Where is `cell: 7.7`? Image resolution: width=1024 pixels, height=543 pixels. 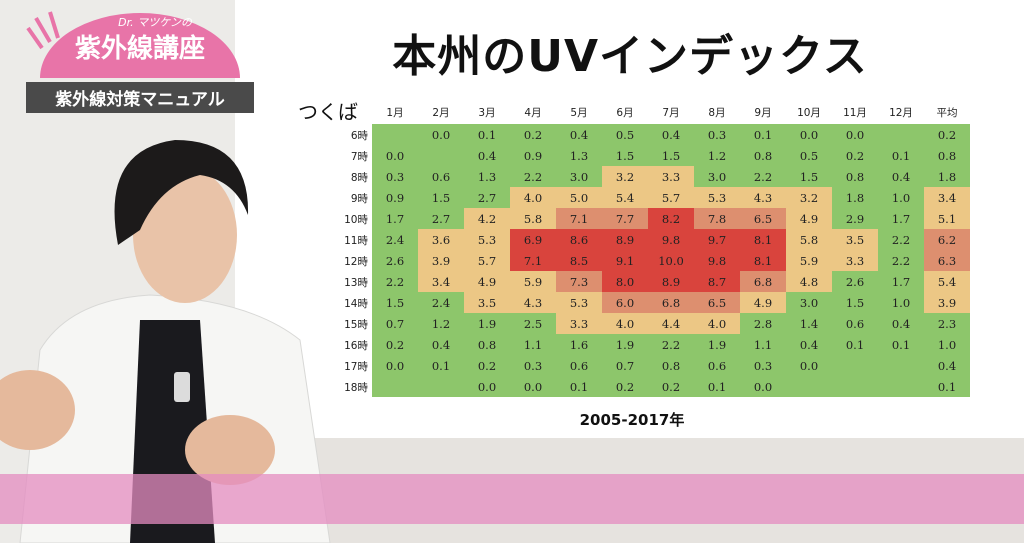
cell: 7.7 is located at coordinates (625, 218).